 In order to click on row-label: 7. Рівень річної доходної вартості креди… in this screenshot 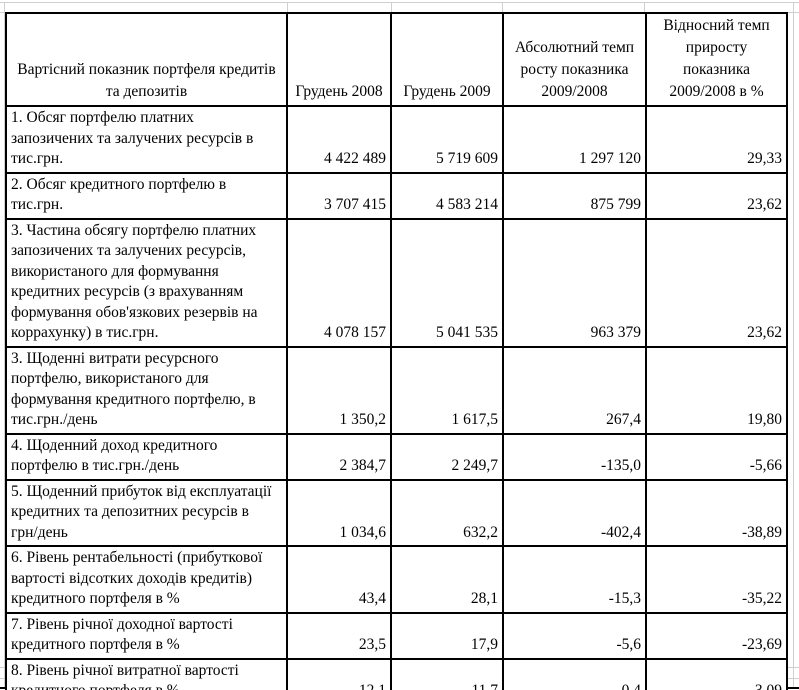, I will do `click(146, 635)`.